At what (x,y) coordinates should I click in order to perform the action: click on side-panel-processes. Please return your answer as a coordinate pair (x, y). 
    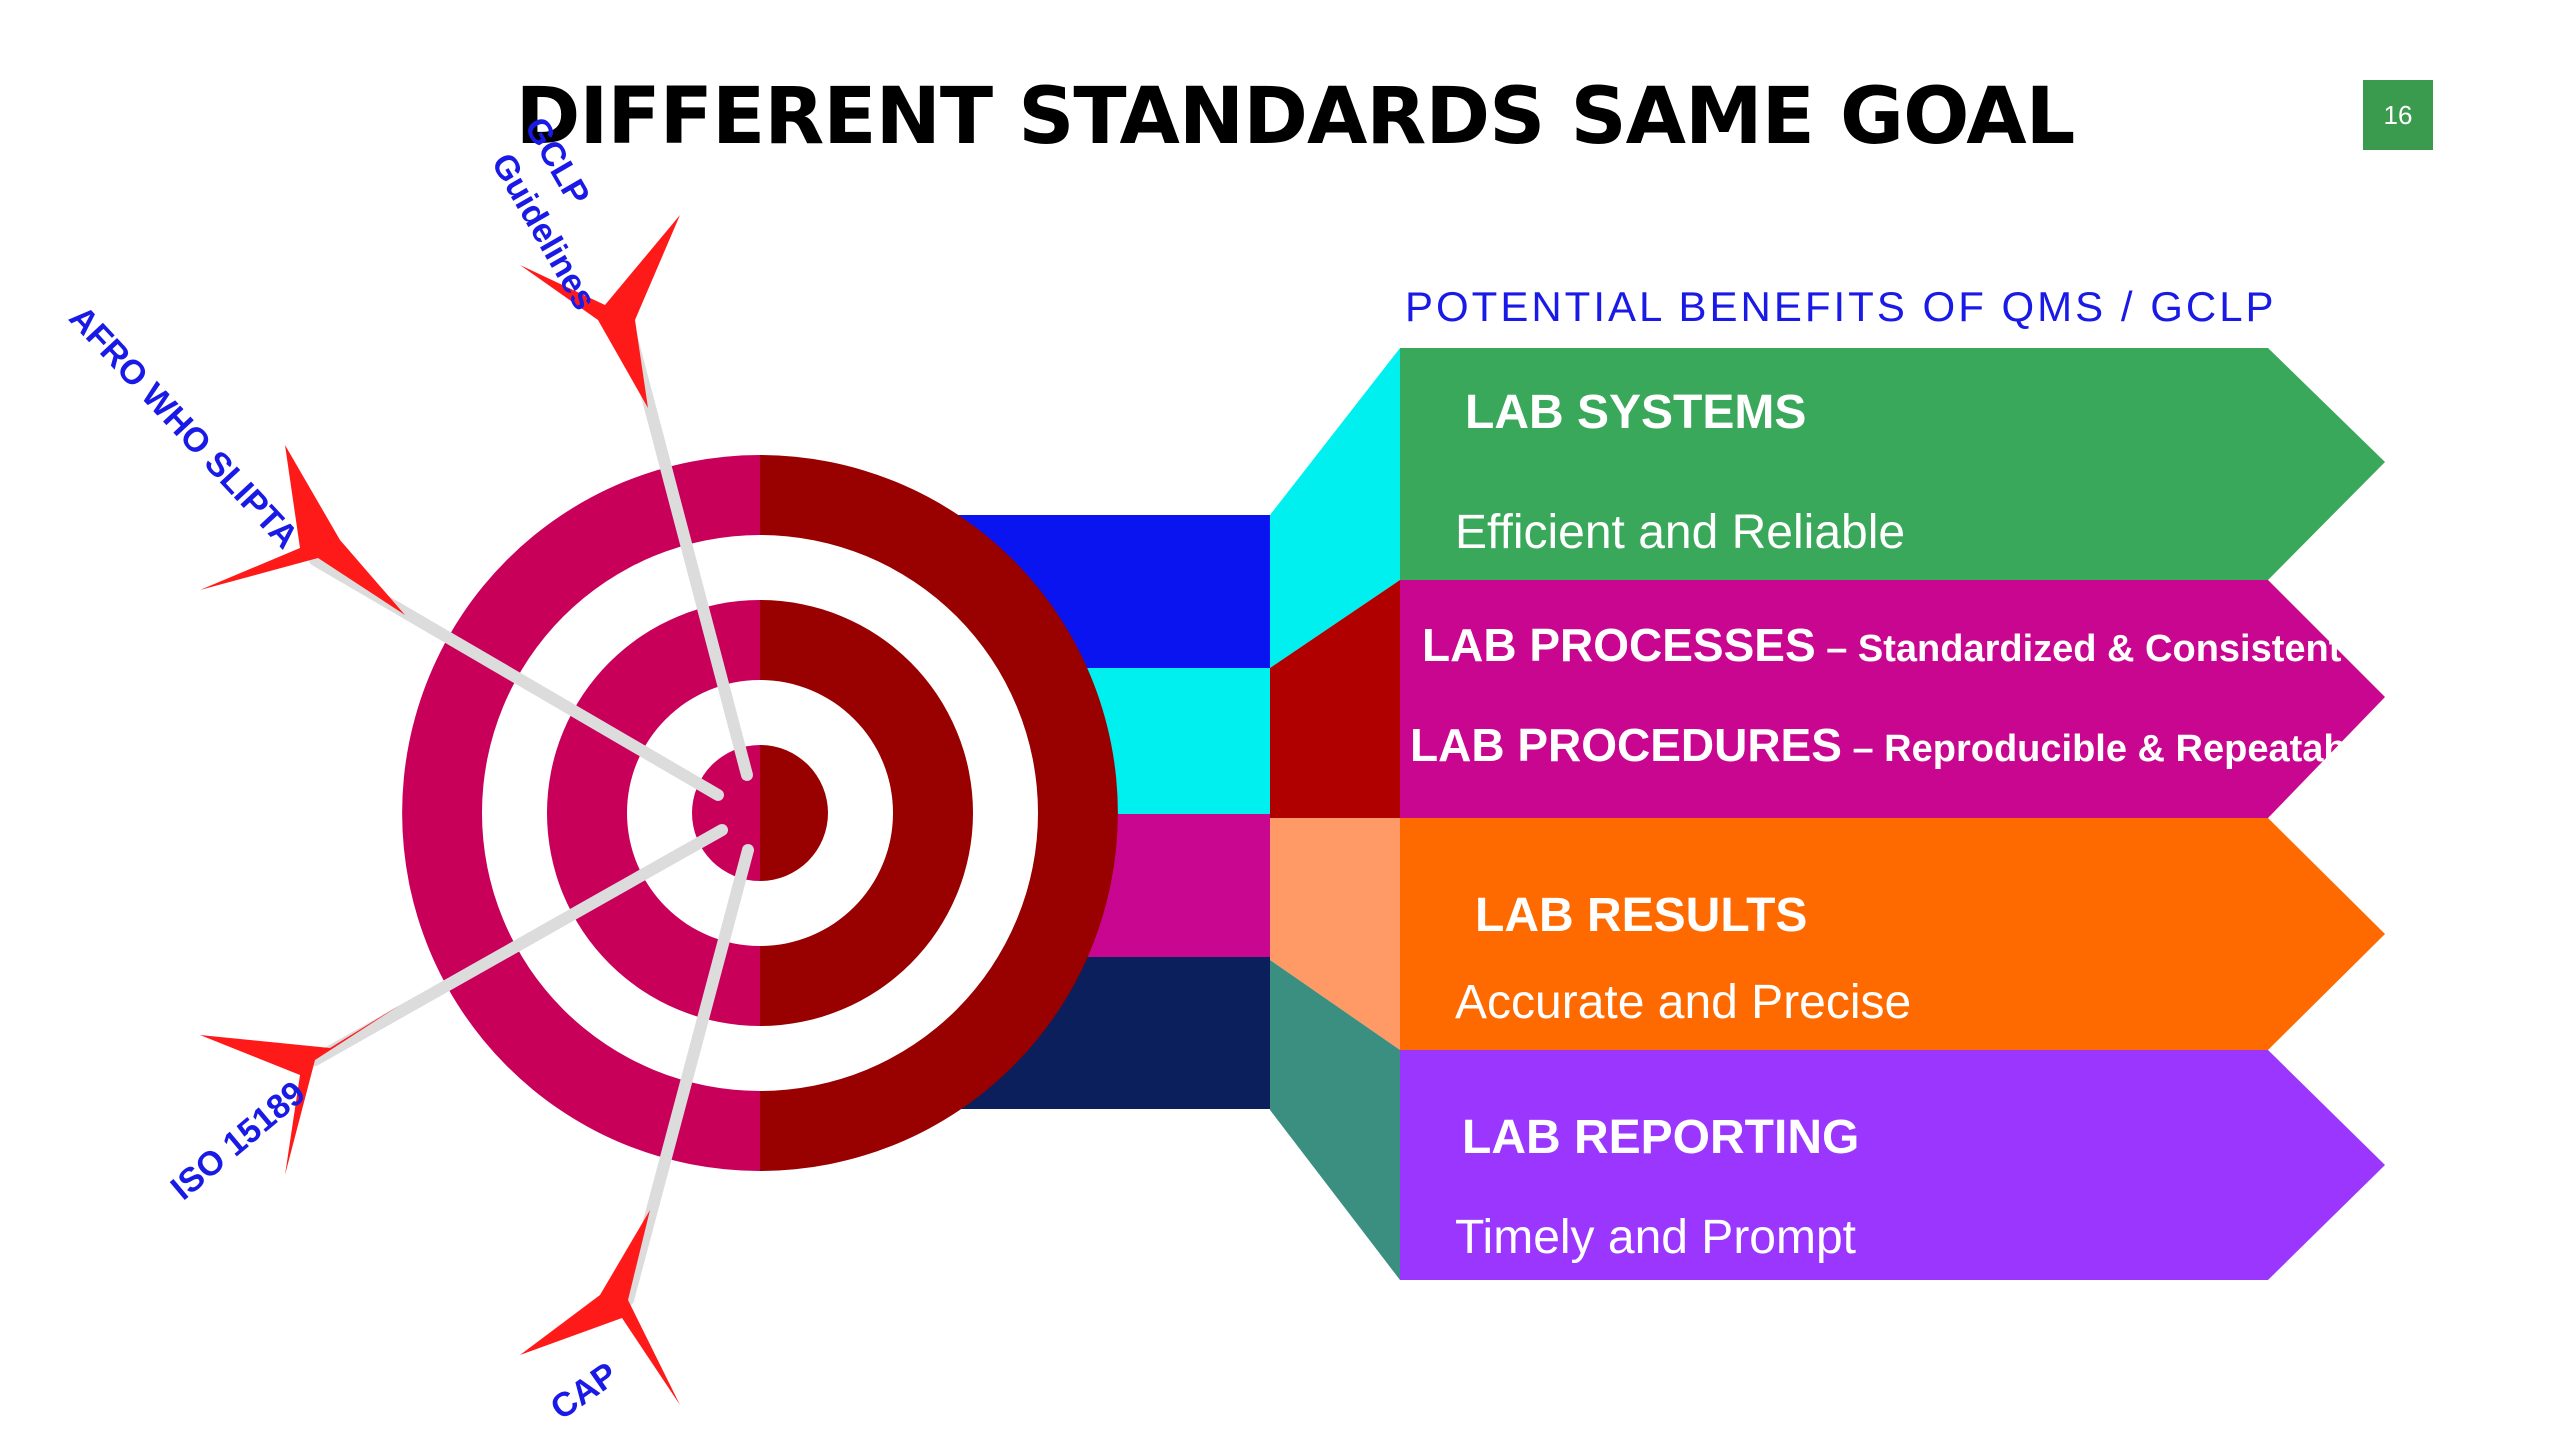
    Looking at the image, I should click on (1335, 699).